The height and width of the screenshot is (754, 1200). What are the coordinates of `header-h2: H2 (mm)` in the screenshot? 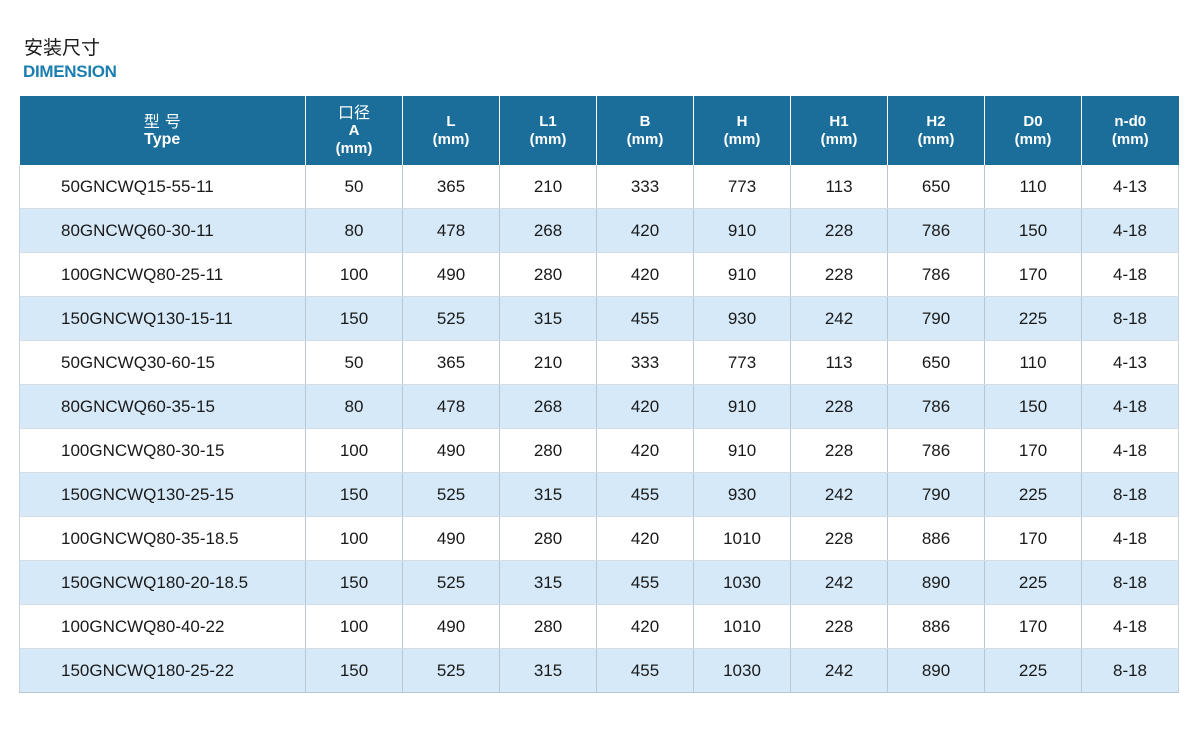 It's located at (936, 130).